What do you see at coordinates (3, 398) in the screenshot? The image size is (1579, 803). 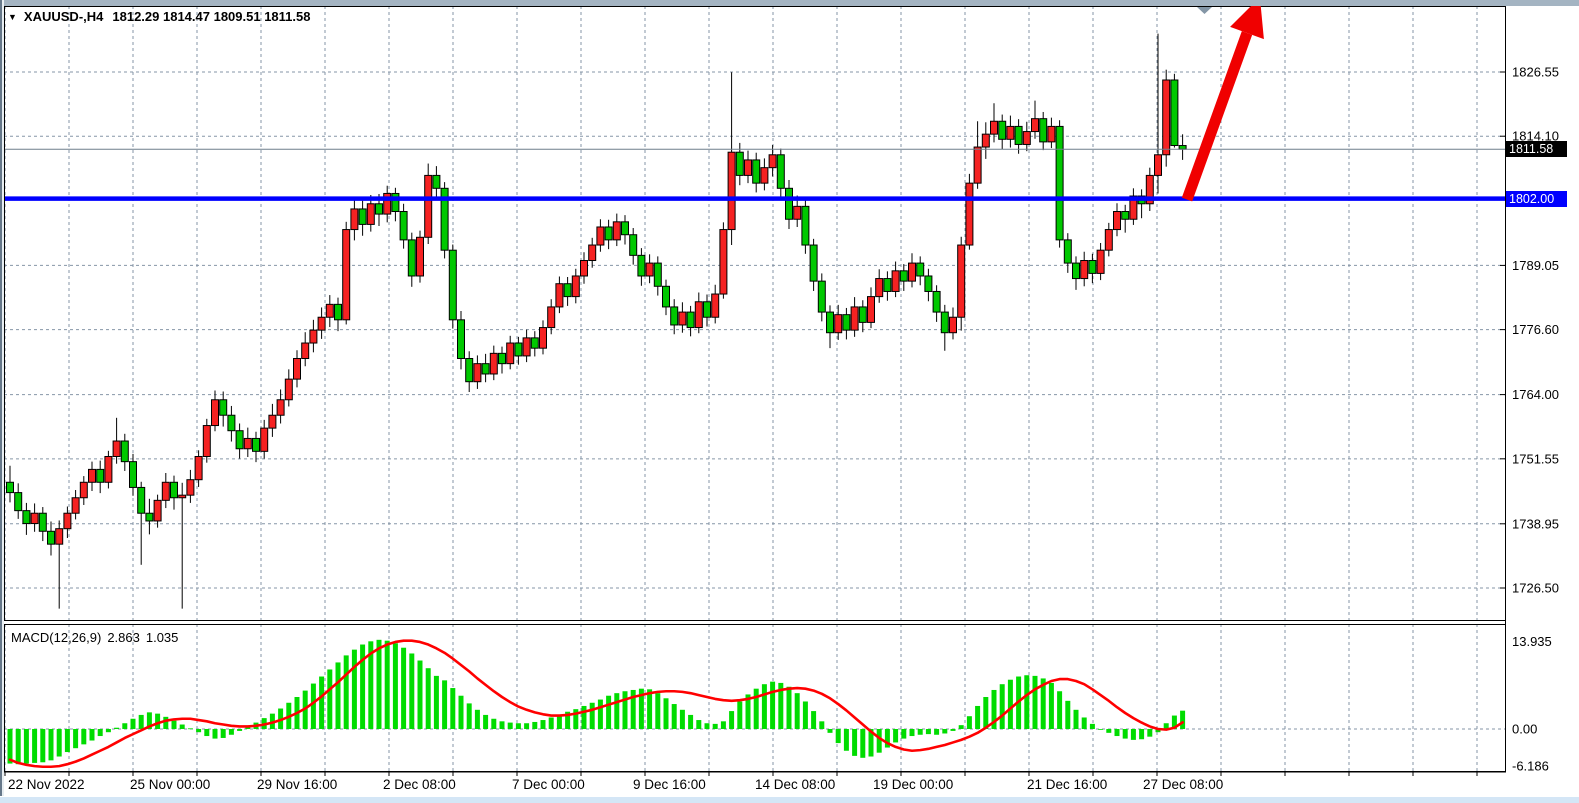 I see `window-left-border-inner` at bounding box center [3, 398].